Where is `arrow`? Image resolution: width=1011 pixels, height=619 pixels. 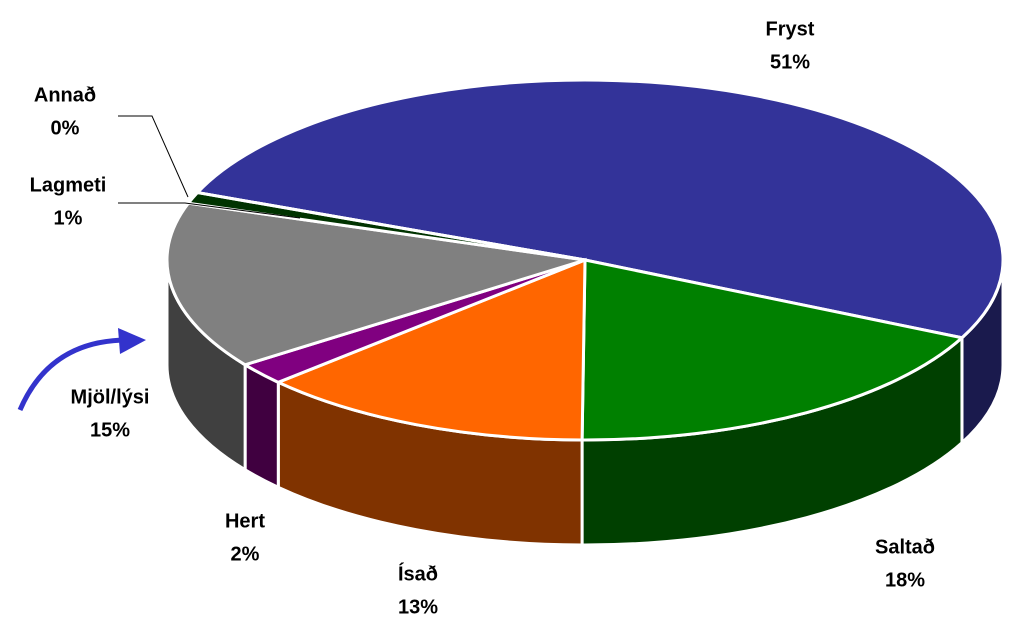 arrow is located at coordinates (73, 374).